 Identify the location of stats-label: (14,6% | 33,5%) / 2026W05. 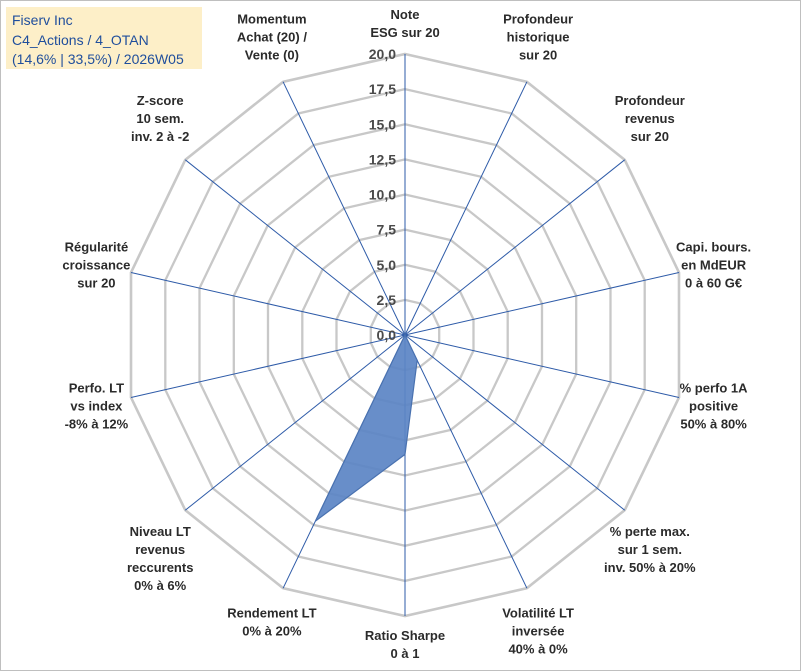
(107, 60).